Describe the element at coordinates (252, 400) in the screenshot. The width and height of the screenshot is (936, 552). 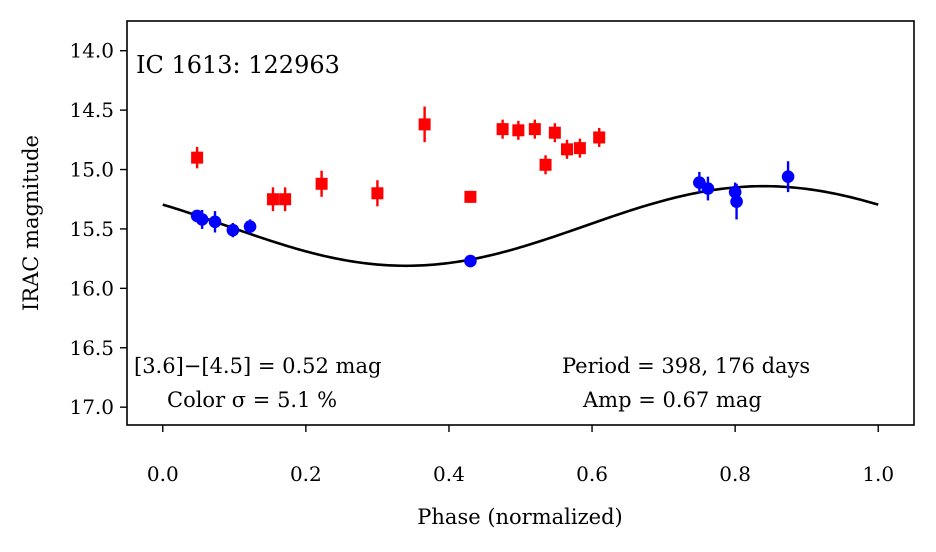
I see `color-sigma-annotation: Color σ = 5.1 %` at that location.